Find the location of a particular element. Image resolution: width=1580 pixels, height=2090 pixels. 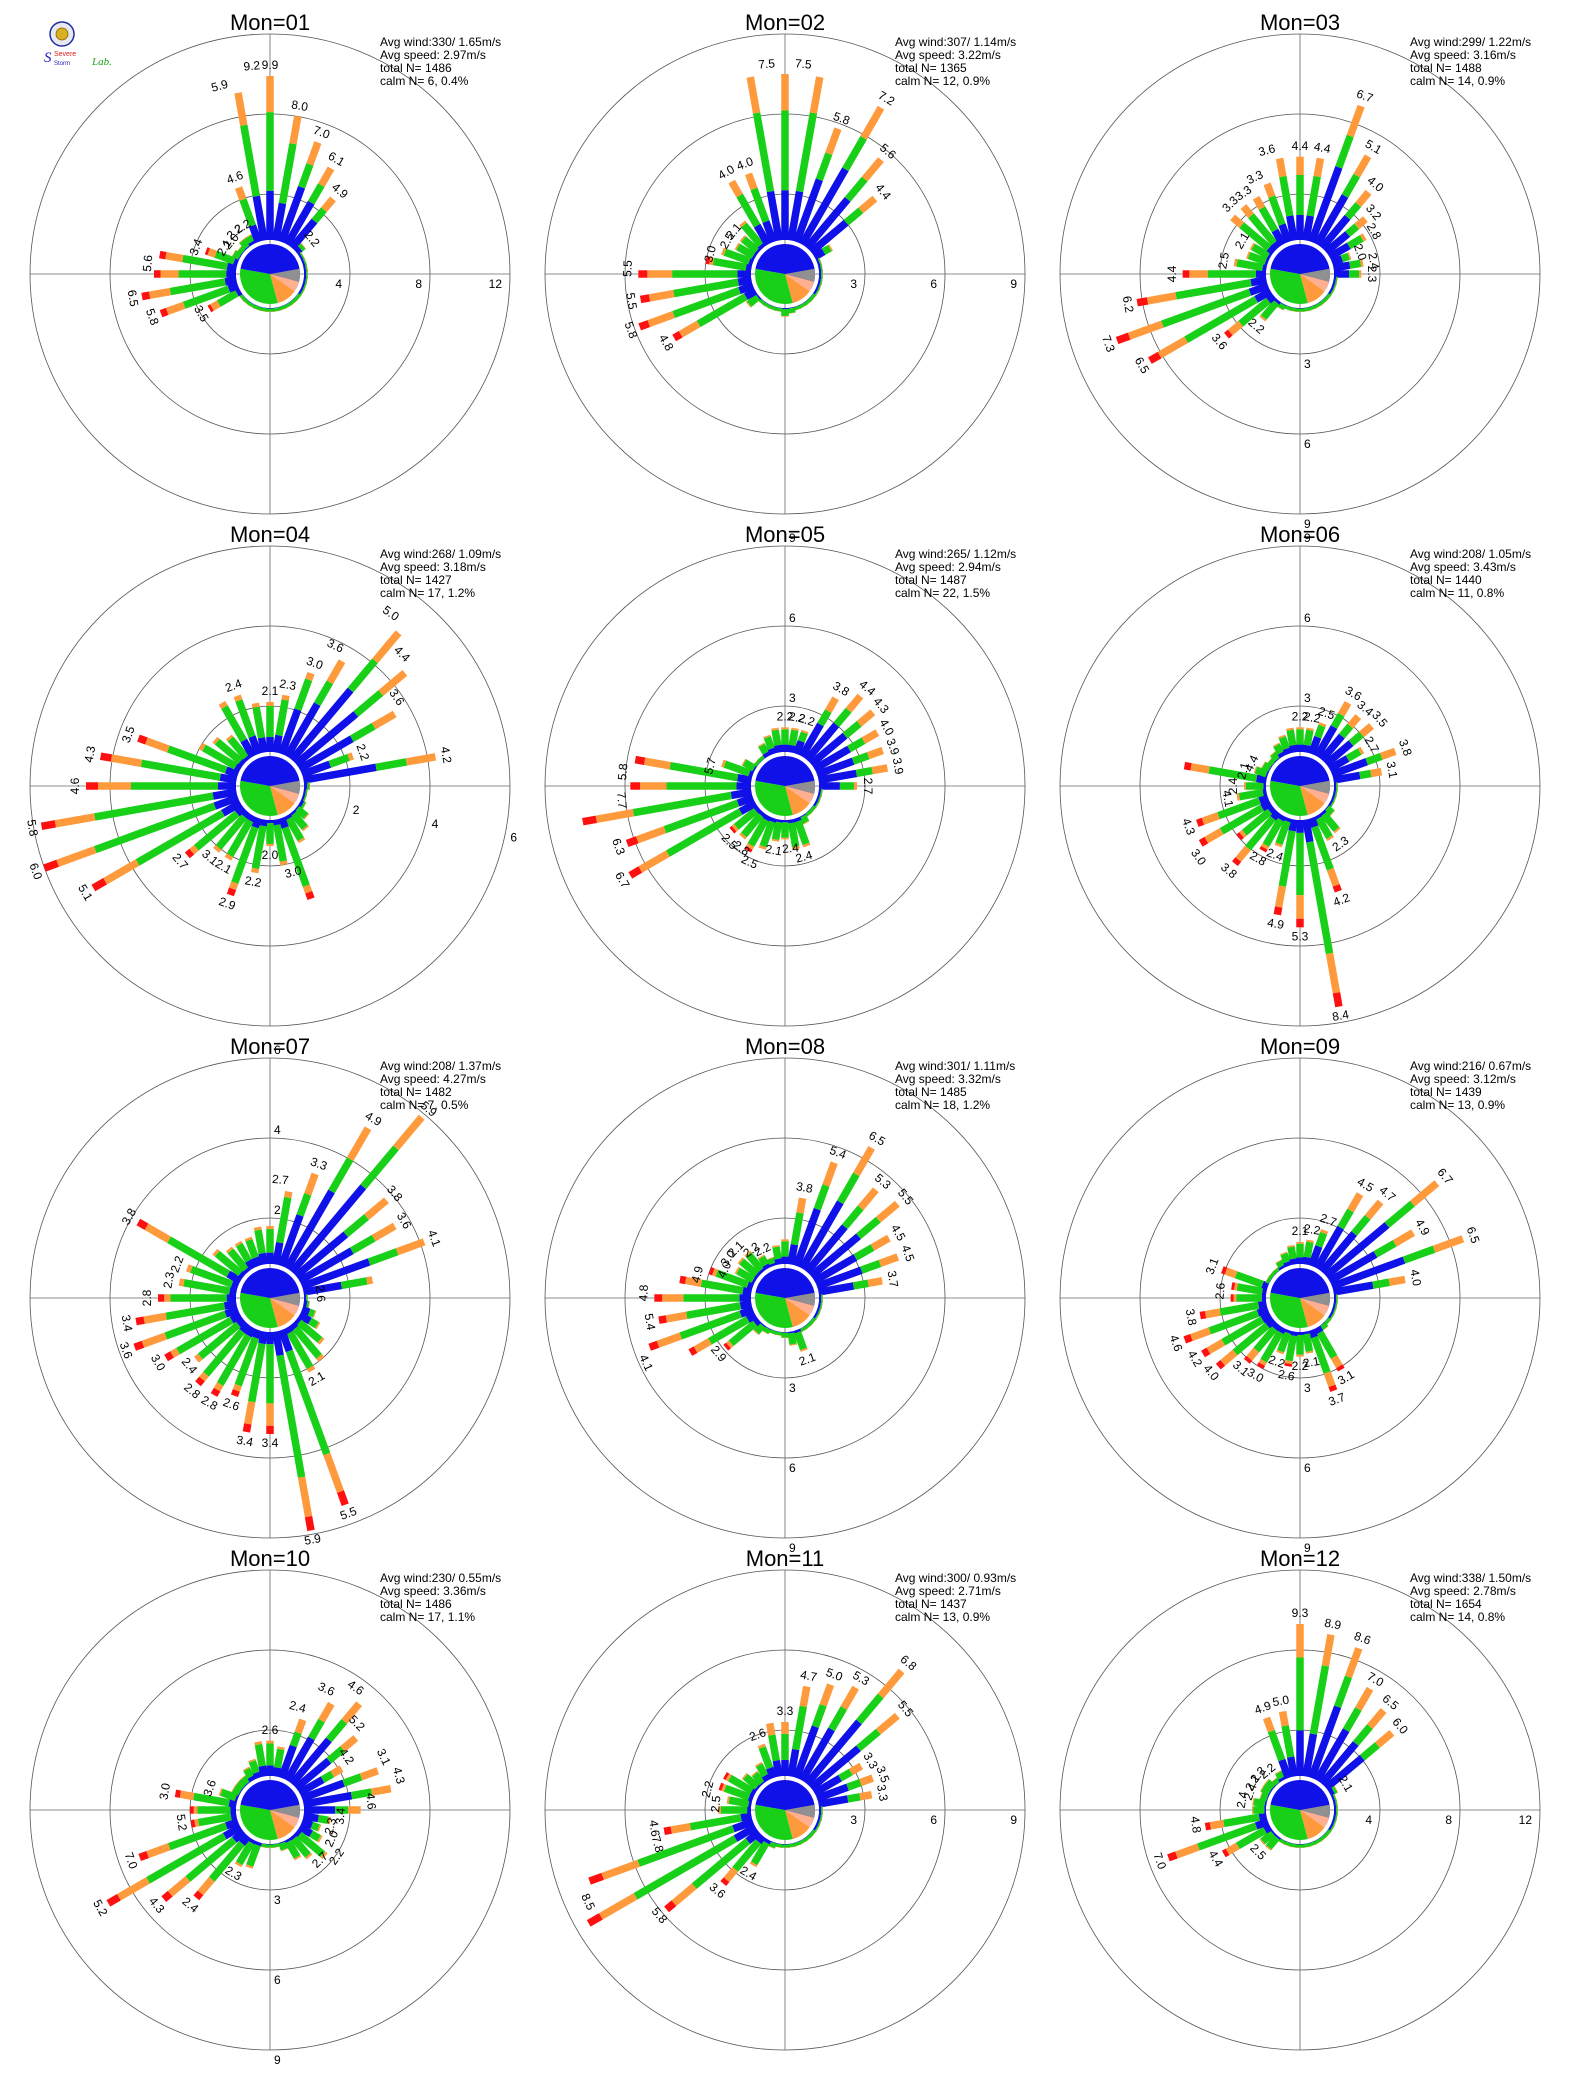

stat-calm: calm N= 11, 0.8% is located at coordinates (1457, 593).